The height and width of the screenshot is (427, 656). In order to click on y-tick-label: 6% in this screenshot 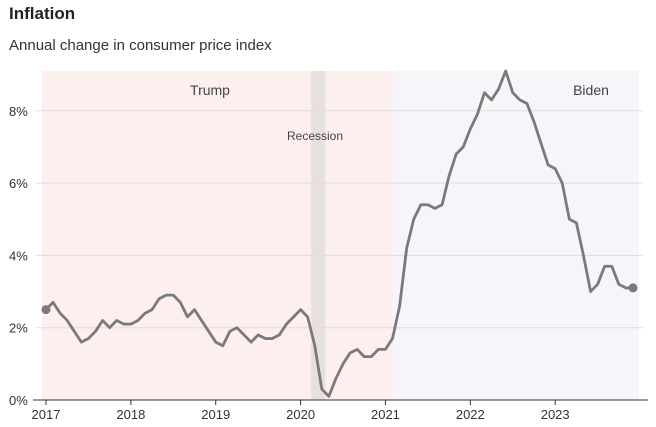, I will do `click(18, 183)`.